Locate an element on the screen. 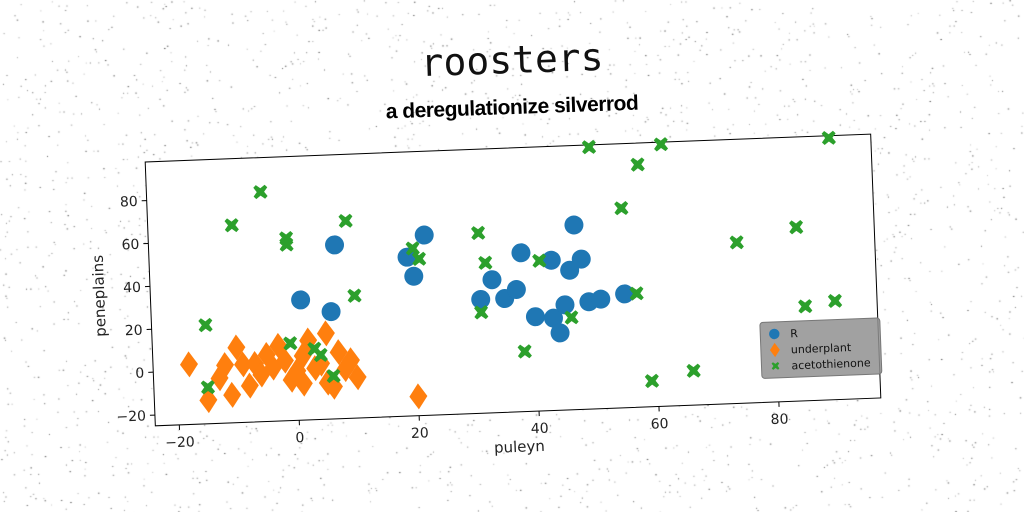 Image resolution: width=1024 pixels, height=512 pixels. x-tick-label: 20 is located at coordinates (420, 433).